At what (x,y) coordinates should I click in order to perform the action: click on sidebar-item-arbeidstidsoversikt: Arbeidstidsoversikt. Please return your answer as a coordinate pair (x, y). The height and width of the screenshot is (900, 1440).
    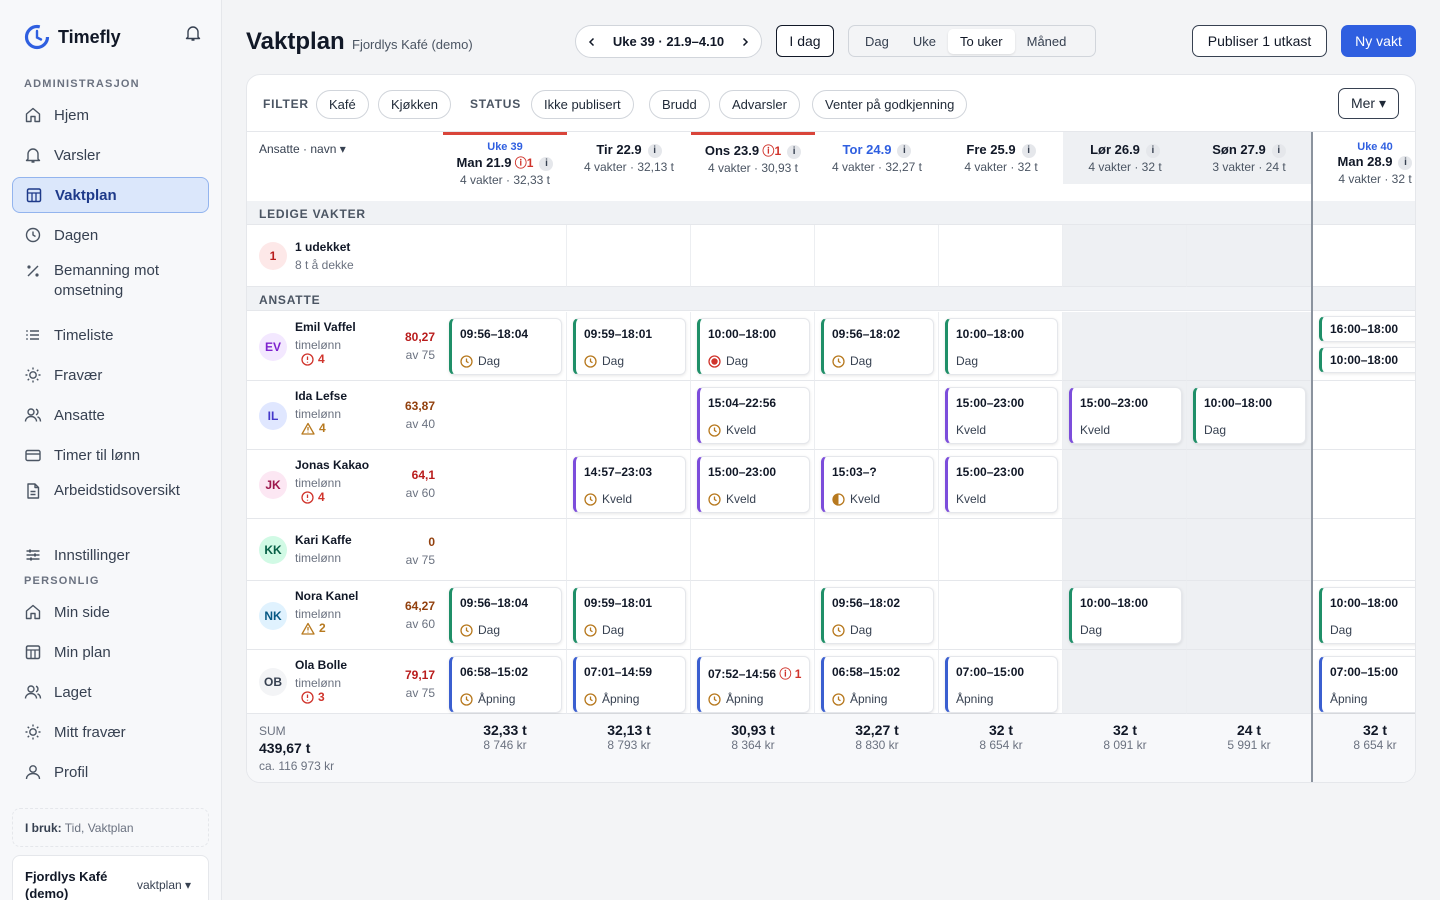
    Looking at the image, I should click on (110, 499).